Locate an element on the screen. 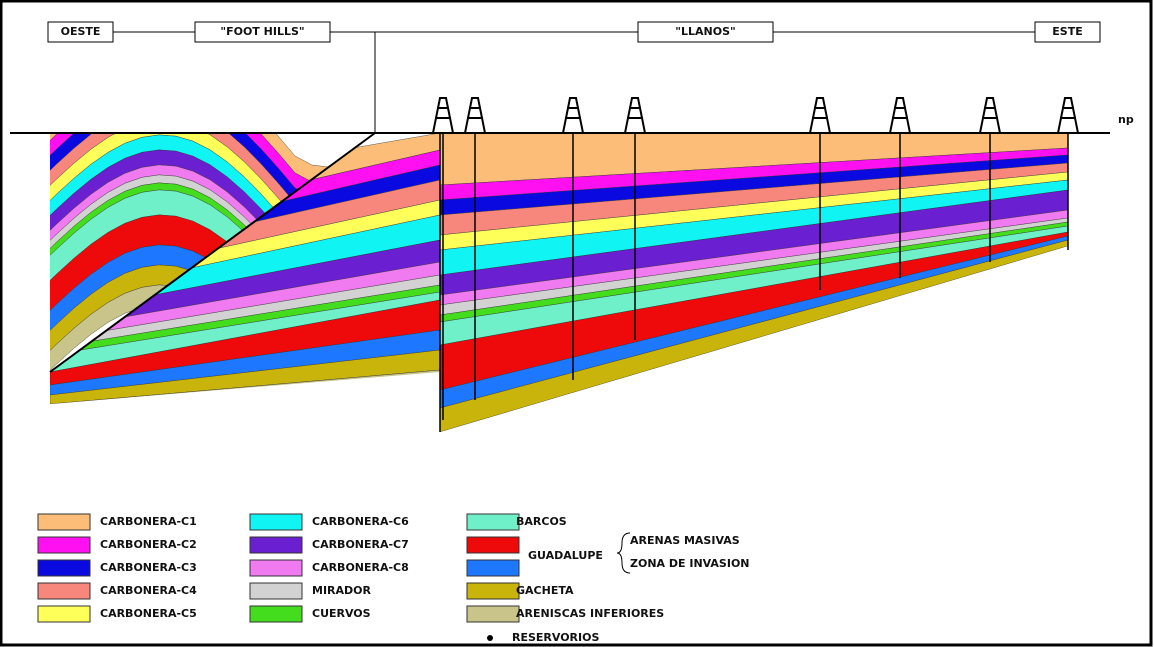 Image resolution: width=1154 pixels, height=647 pixels. legend-label: CARBONERA-C5 is located at coordinates (148, 613).